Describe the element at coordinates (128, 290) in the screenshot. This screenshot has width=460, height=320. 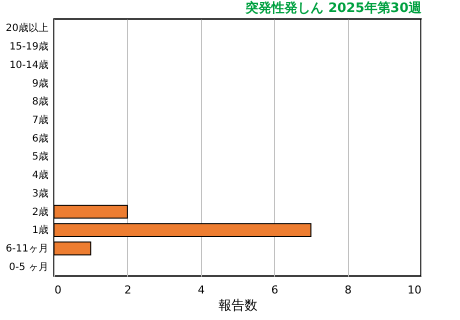
I see `x-tick-label: 2` at that location.